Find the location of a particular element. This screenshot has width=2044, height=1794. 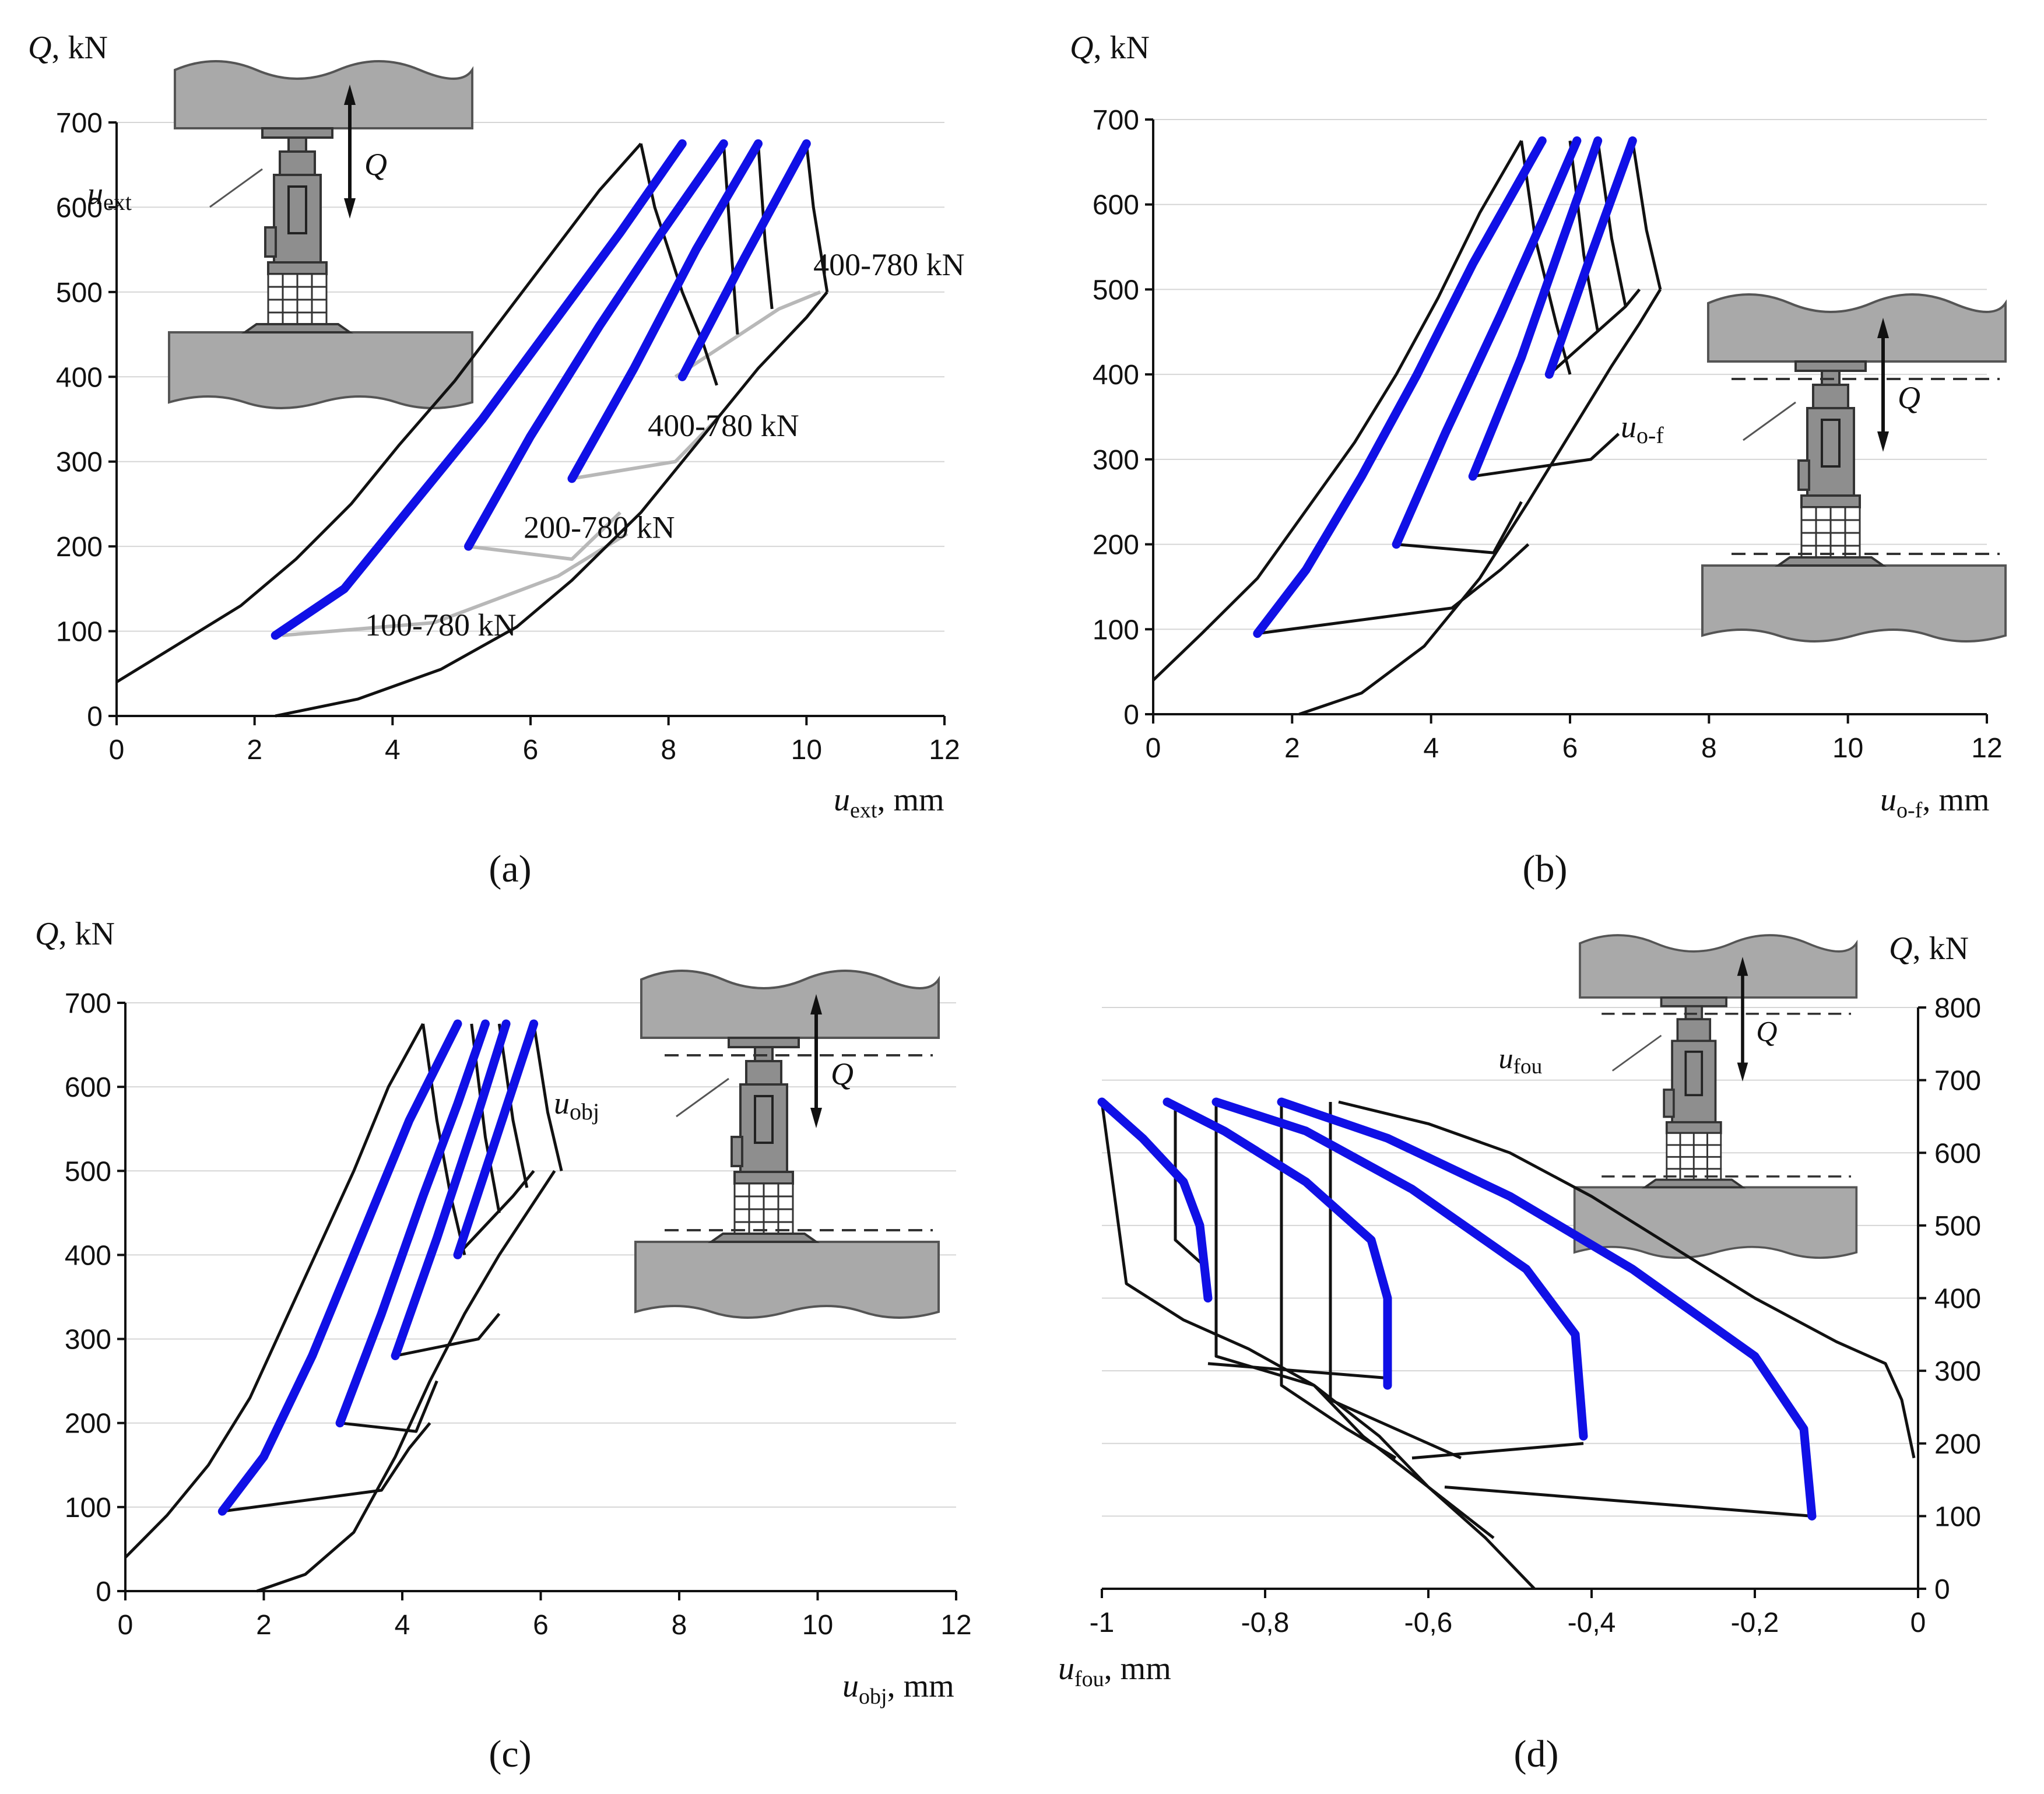

x-tick-label: -0,2 is located at coordinates (1755, 1622).